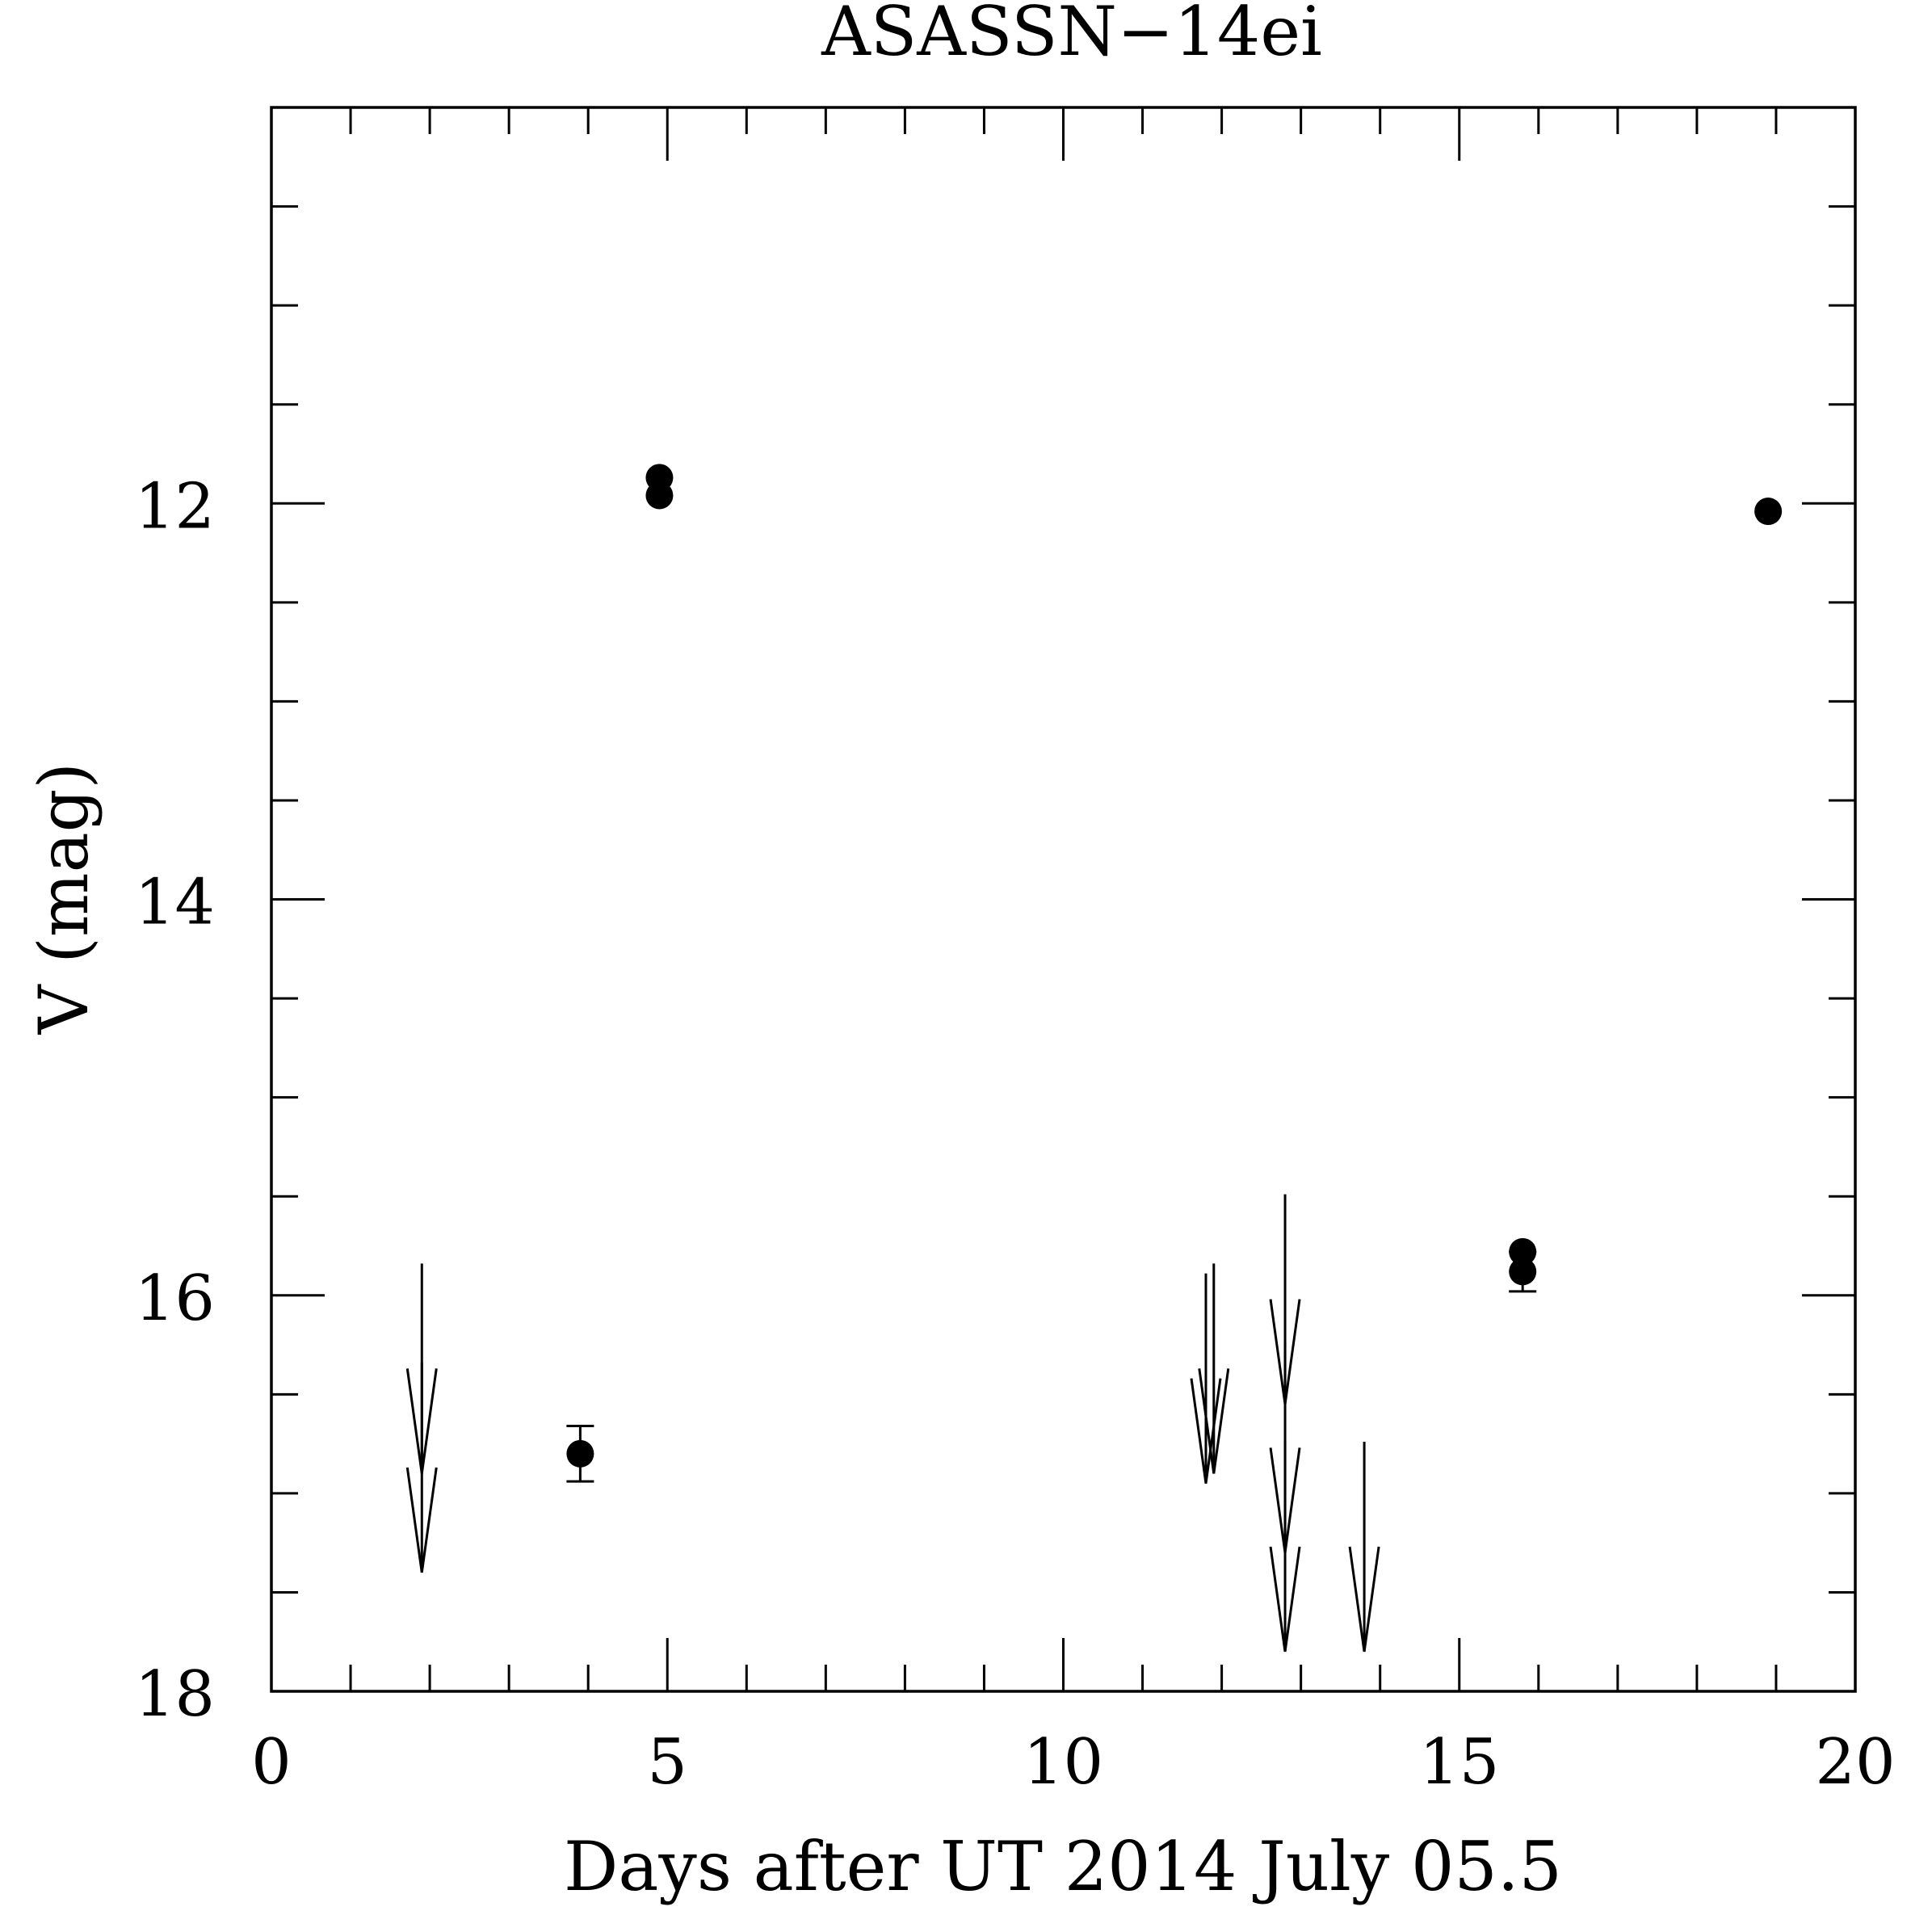 The height and width of the screenshot is (1932, 1932). What do you see at coordinates (175, 903) in the screenshot?
I see `y-tick-label: 14` at bounding box center [175, 903].